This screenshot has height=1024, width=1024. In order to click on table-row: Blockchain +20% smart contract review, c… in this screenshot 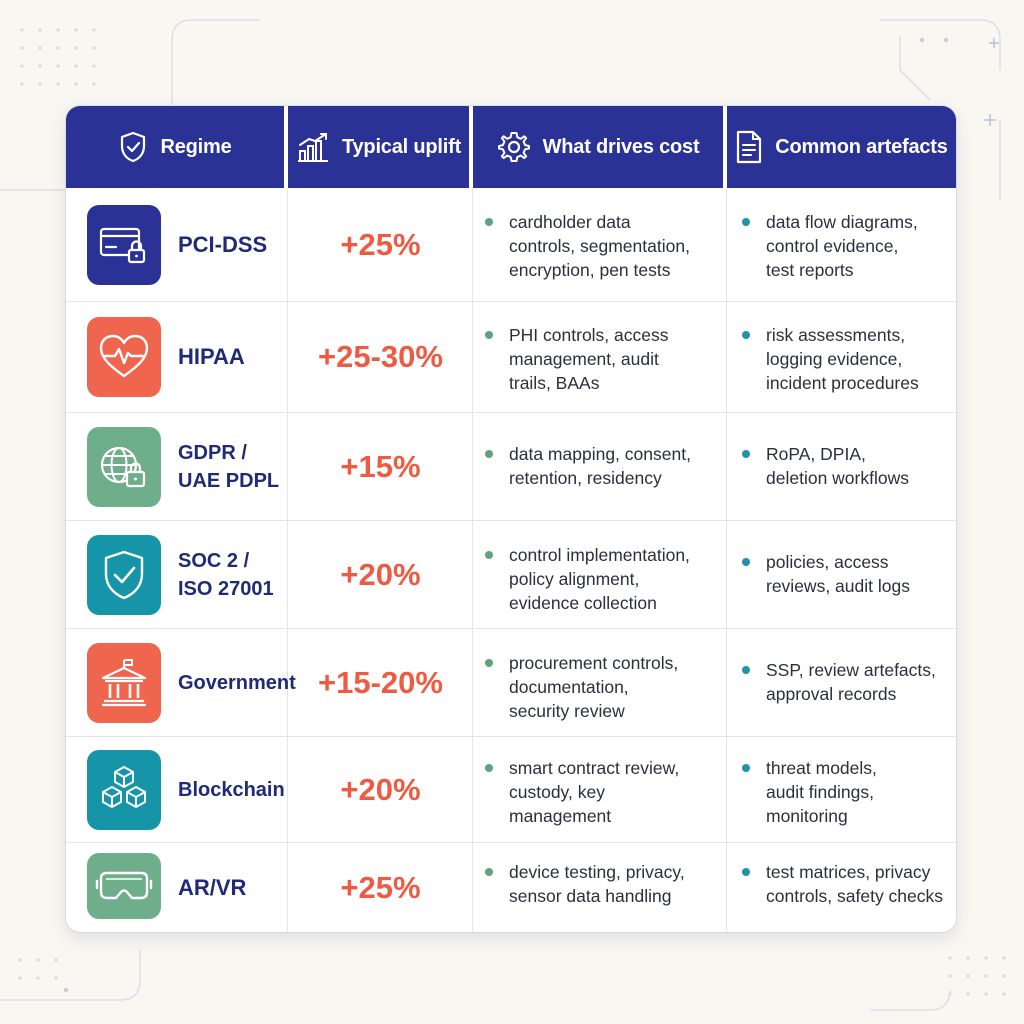, I will do `click(511, 789)`.